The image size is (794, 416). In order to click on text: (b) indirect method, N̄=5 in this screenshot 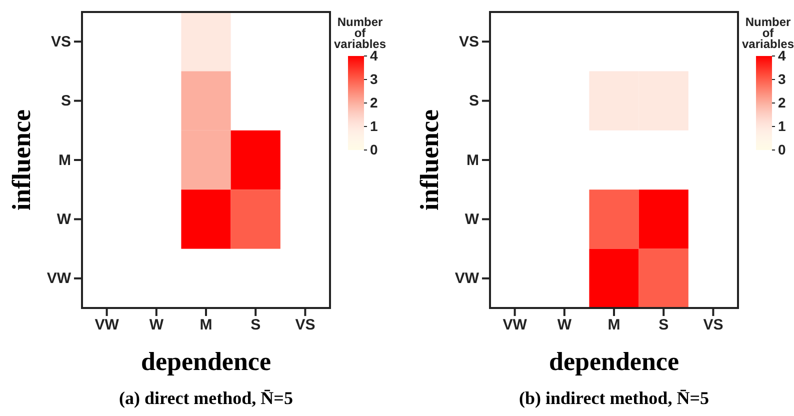, I will do `click(614, 398)`.